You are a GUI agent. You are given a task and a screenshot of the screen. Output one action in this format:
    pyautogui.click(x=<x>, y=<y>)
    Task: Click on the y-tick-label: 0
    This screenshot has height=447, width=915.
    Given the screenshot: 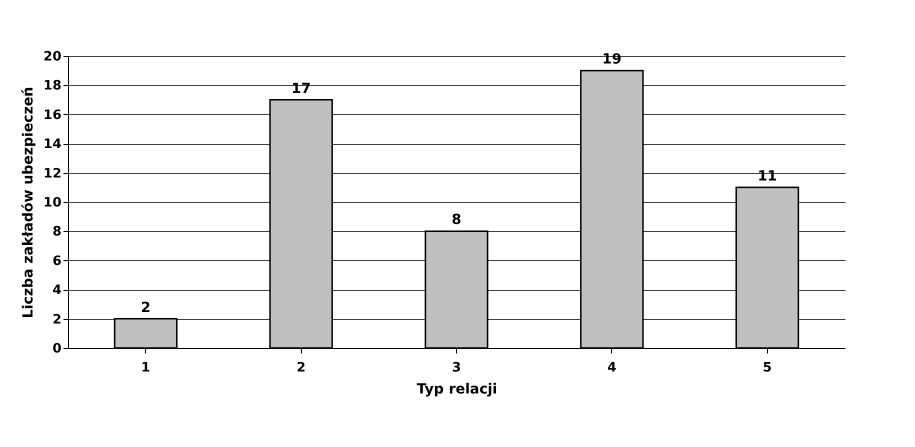 What is the action you would take?
    pyautogui.click(x=57, y=349)
    